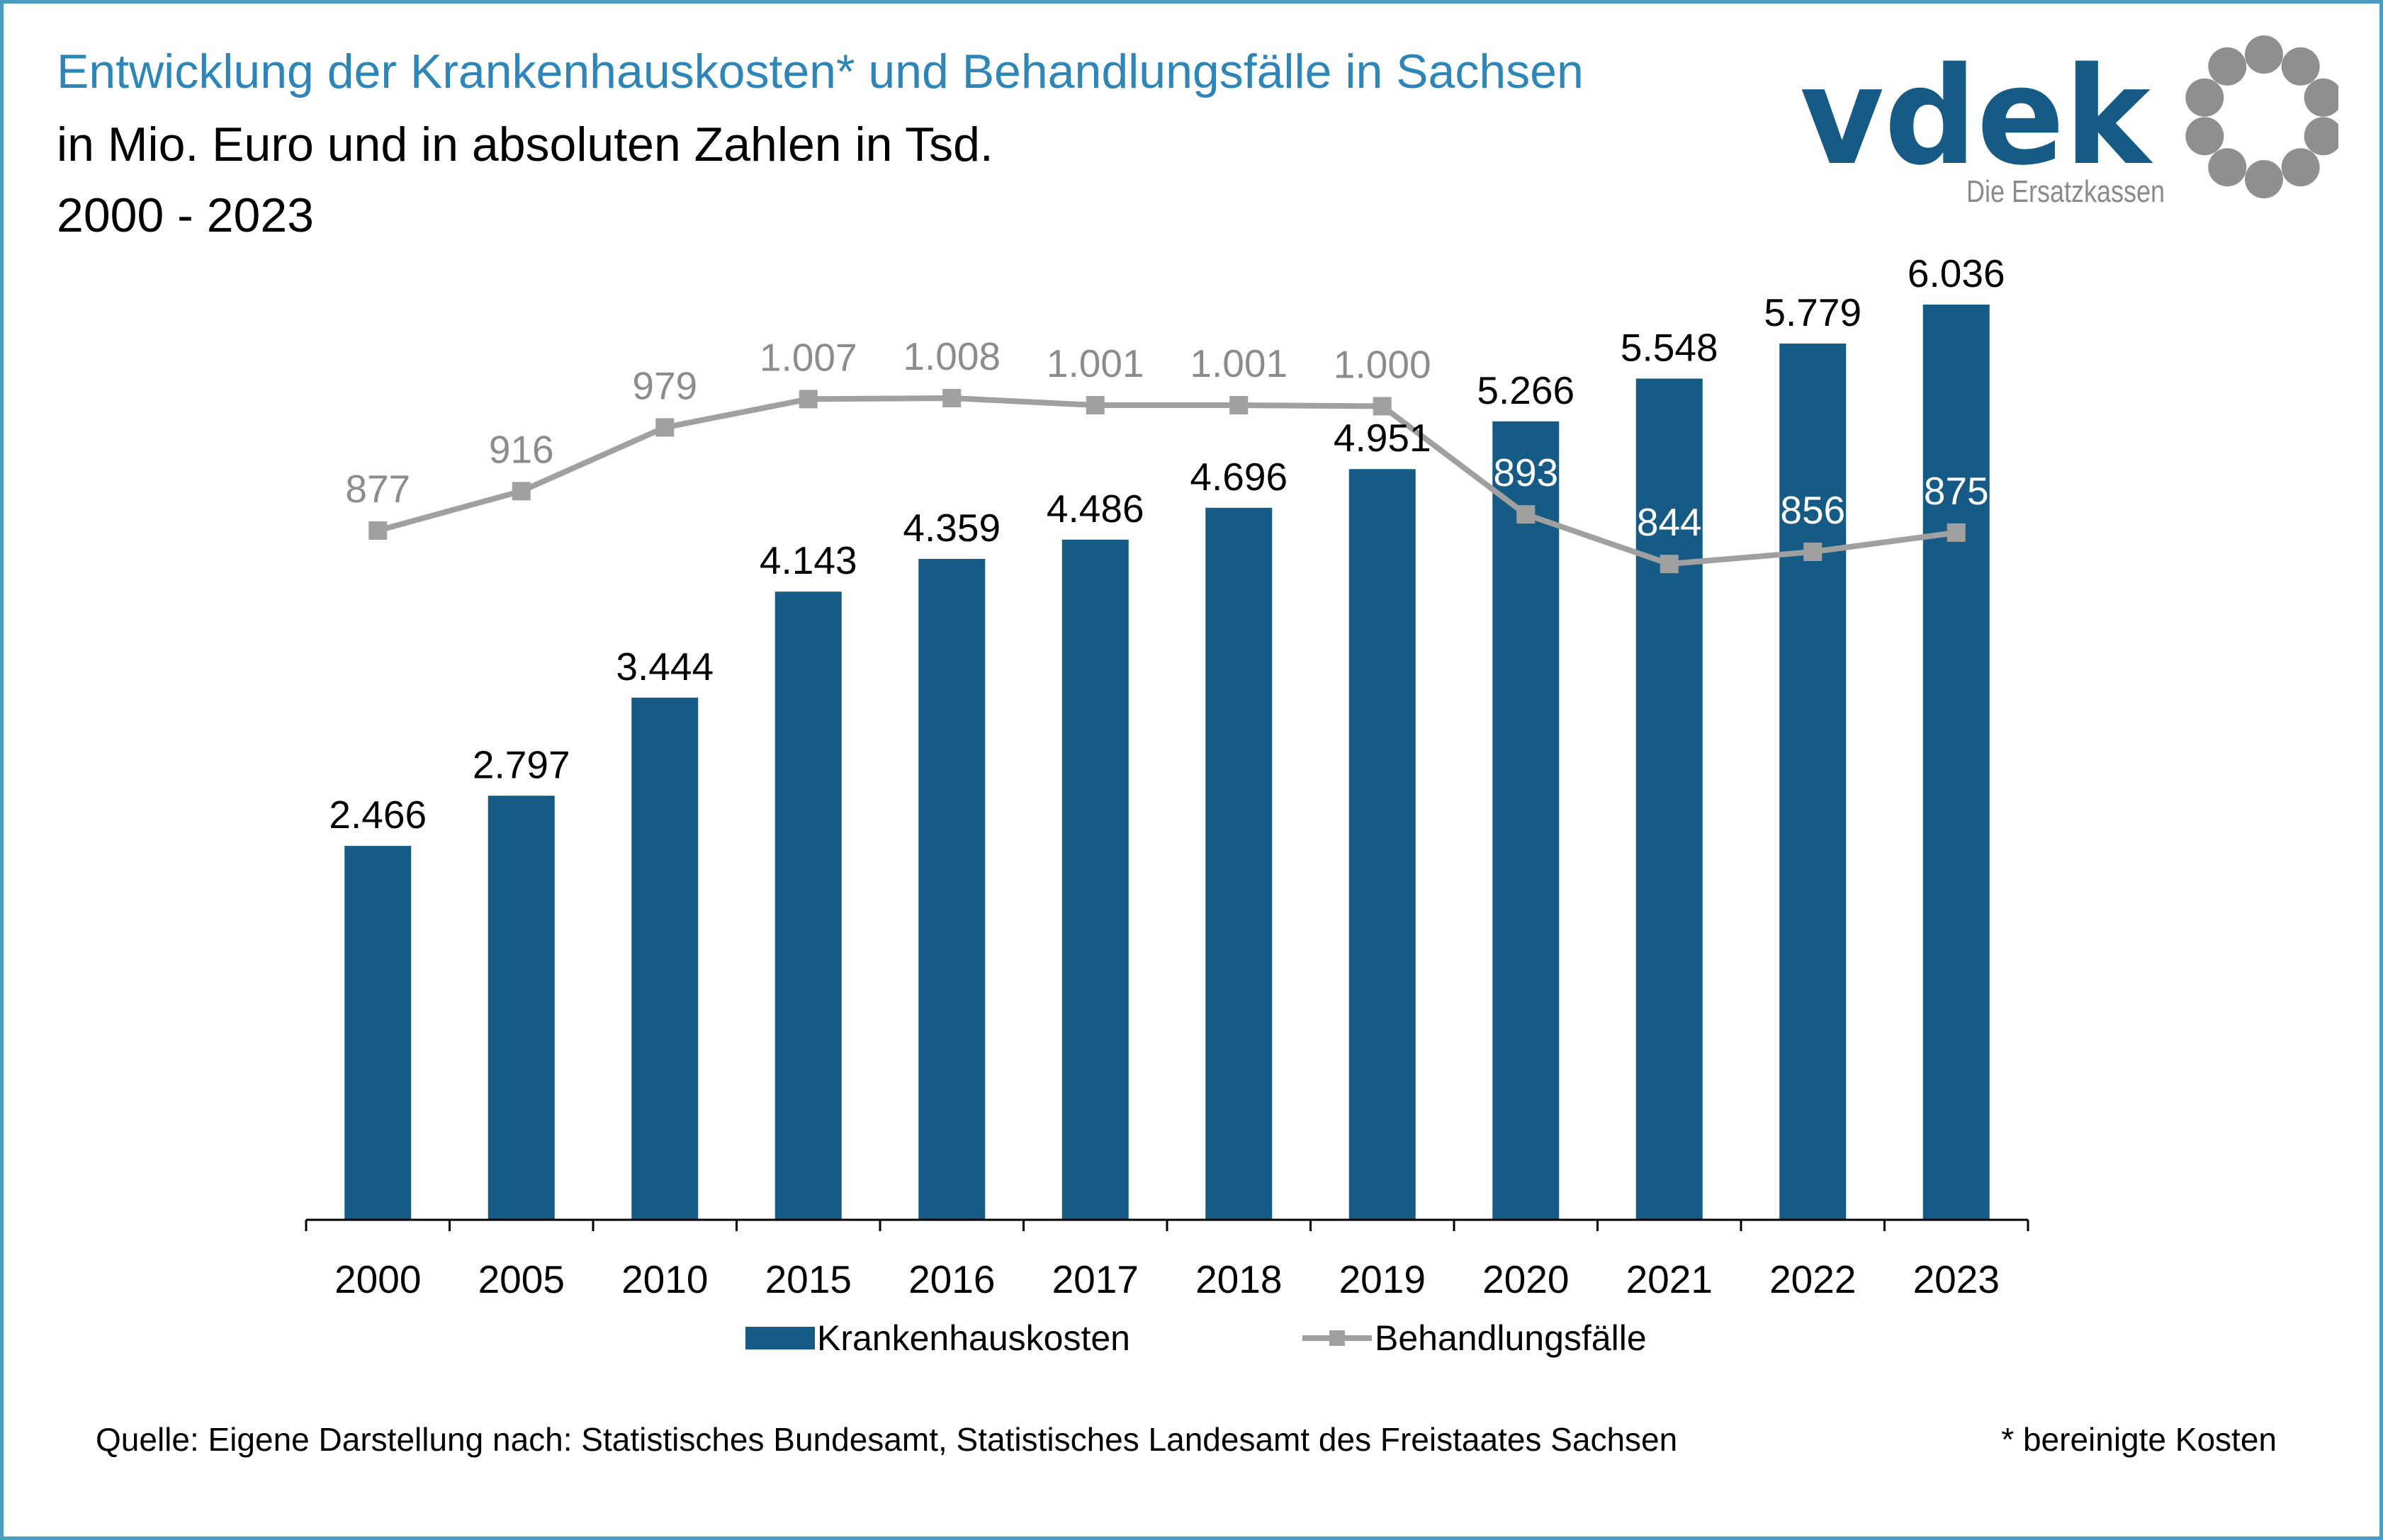 This screenshot has height=1540, width=2383. What do you see at coordinates (1525, 472) in the screenshot?
I see `line-value-label: 893` at bounding box center [1525, 472].